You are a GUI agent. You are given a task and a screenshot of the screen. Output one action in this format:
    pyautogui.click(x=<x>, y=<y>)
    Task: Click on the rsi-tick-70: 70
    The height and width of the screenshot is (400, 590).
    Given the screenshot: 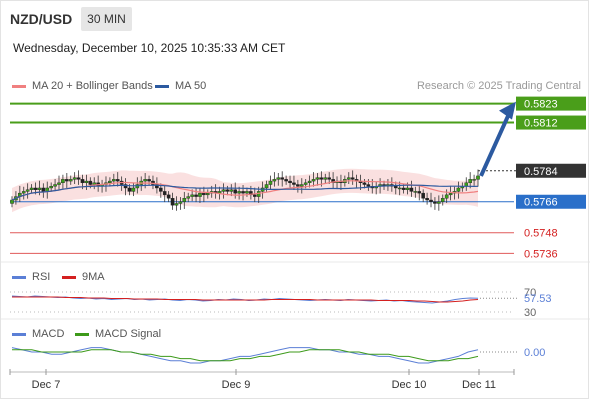 What is the action you would take?
    pyautogui.click(x=530, y=293)
    